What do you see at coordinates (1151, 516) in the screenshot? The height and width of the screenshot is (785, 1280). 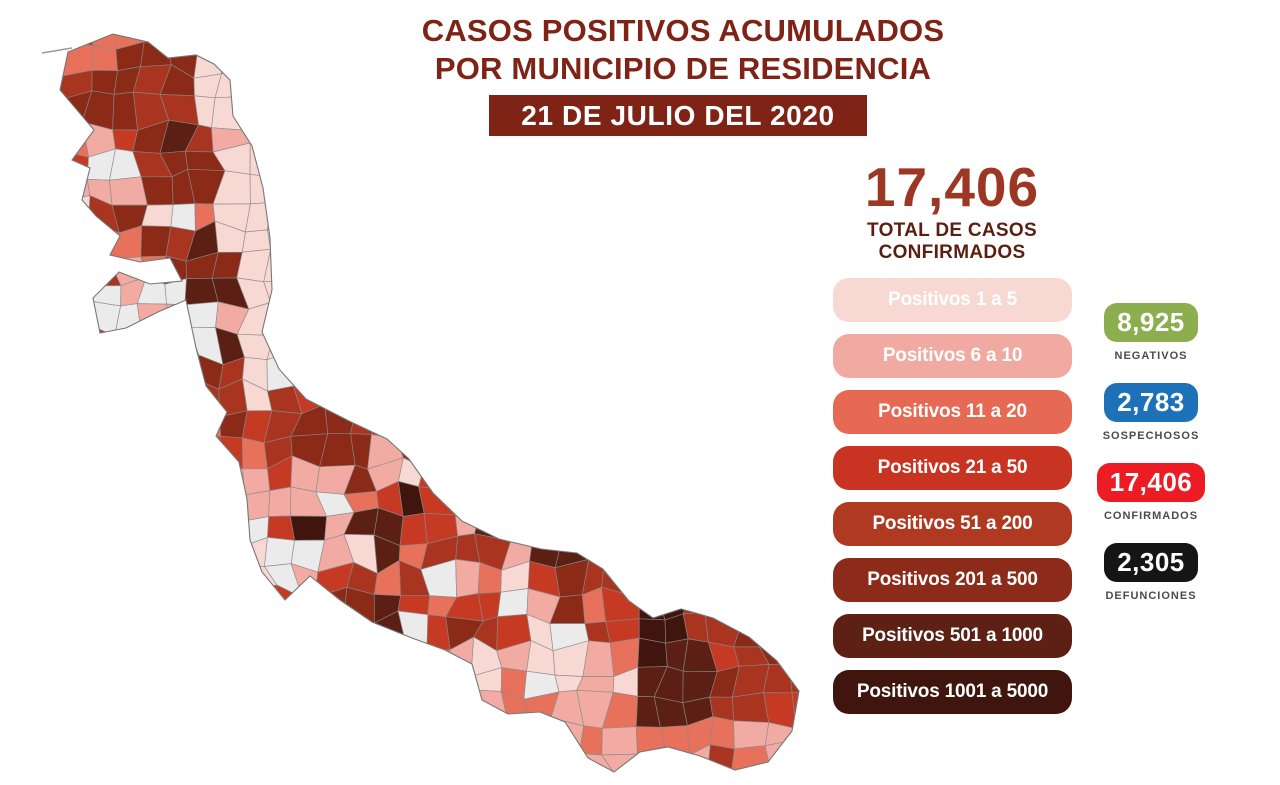 I see `confirmados-label: CONFIRMADOS` at bounding box center [1151, 516].